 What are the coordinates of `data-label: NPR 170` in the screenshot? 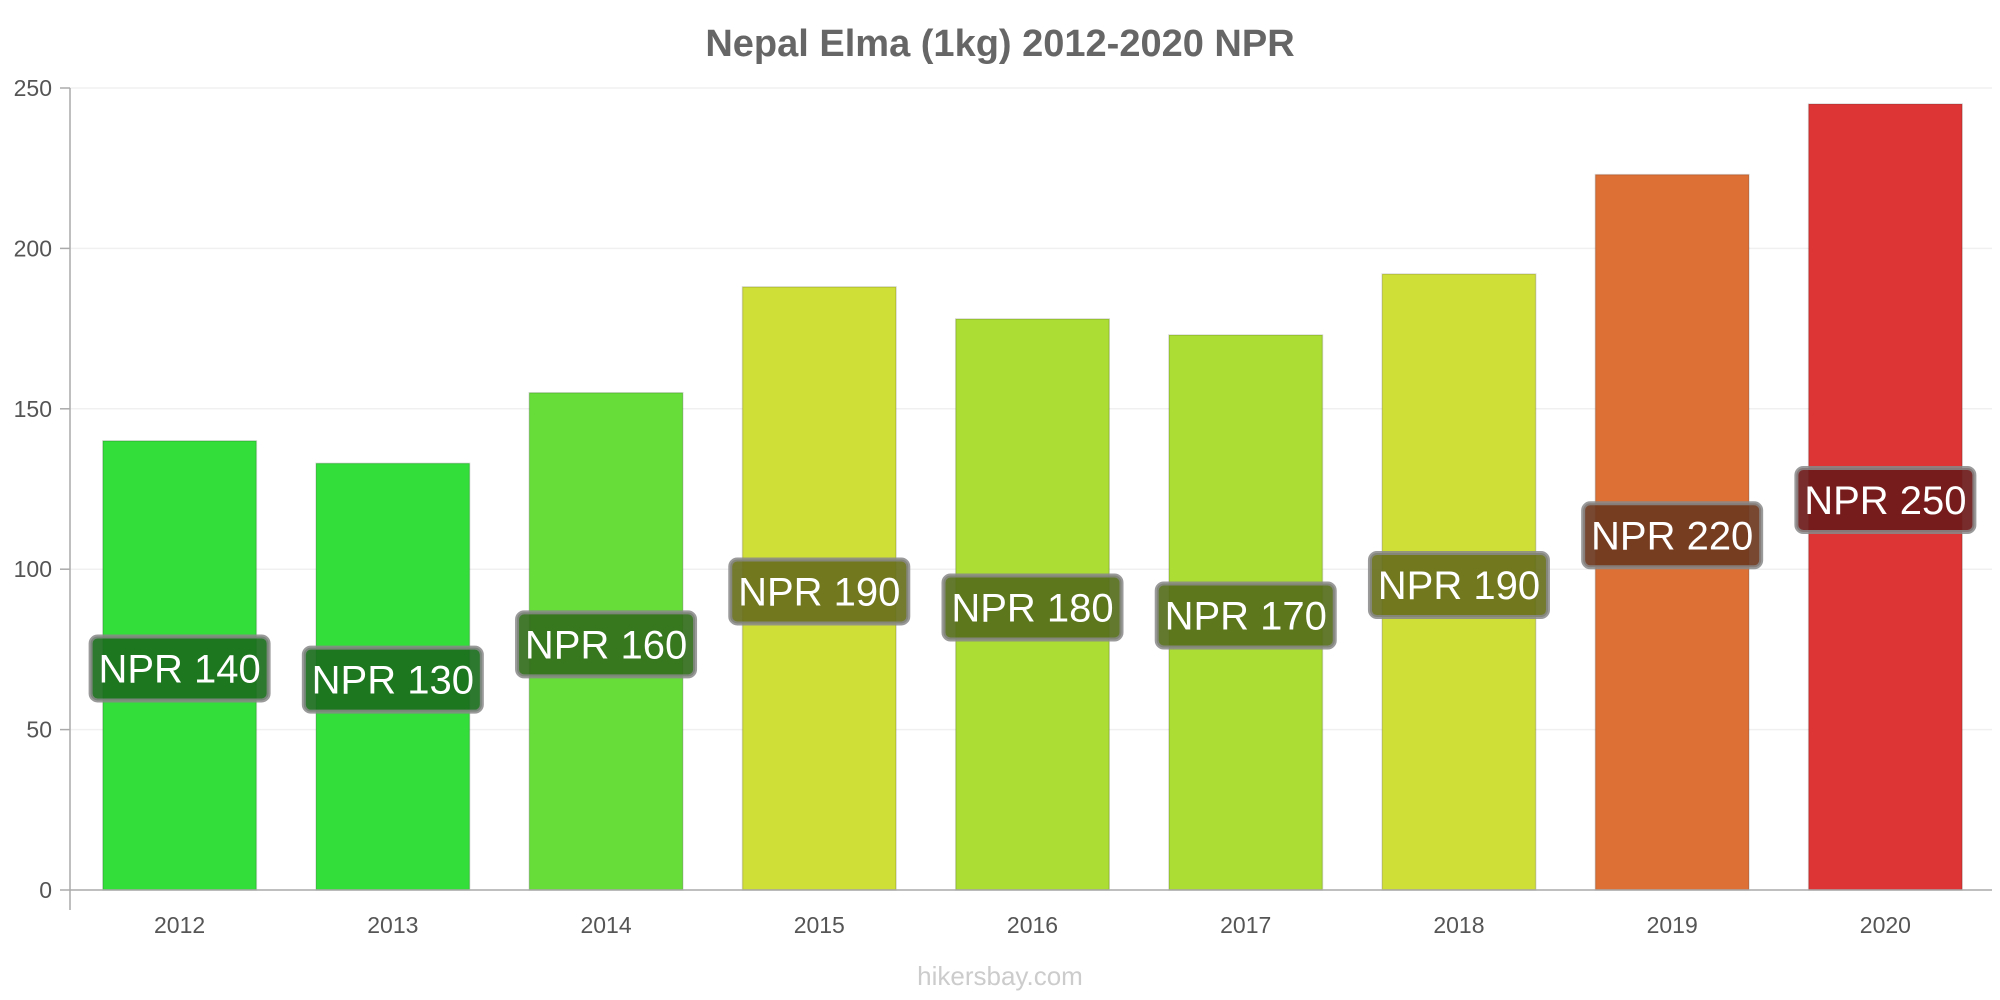 It's located at (1246, 617).